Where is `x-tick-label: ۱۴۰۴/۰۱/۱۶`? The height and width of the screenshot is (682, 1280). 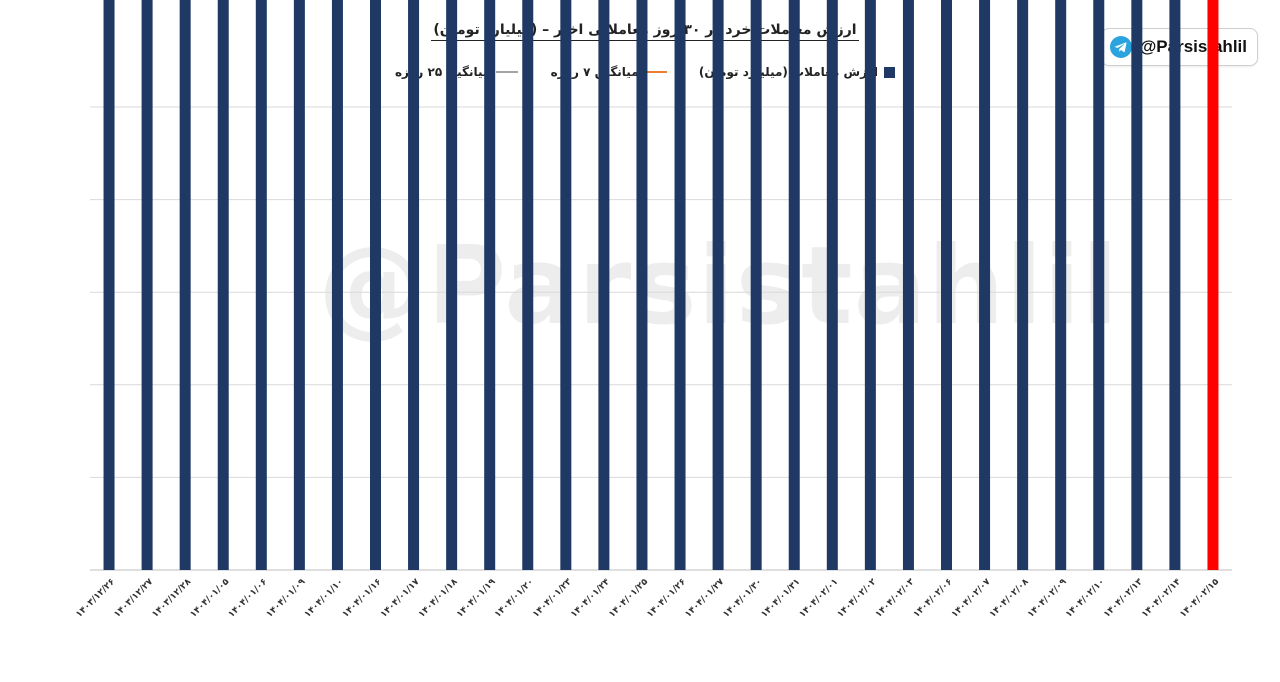 x-tick-label: ۱۴۰۴/۰۱/۱۶ is located at coordinates (362, 598).